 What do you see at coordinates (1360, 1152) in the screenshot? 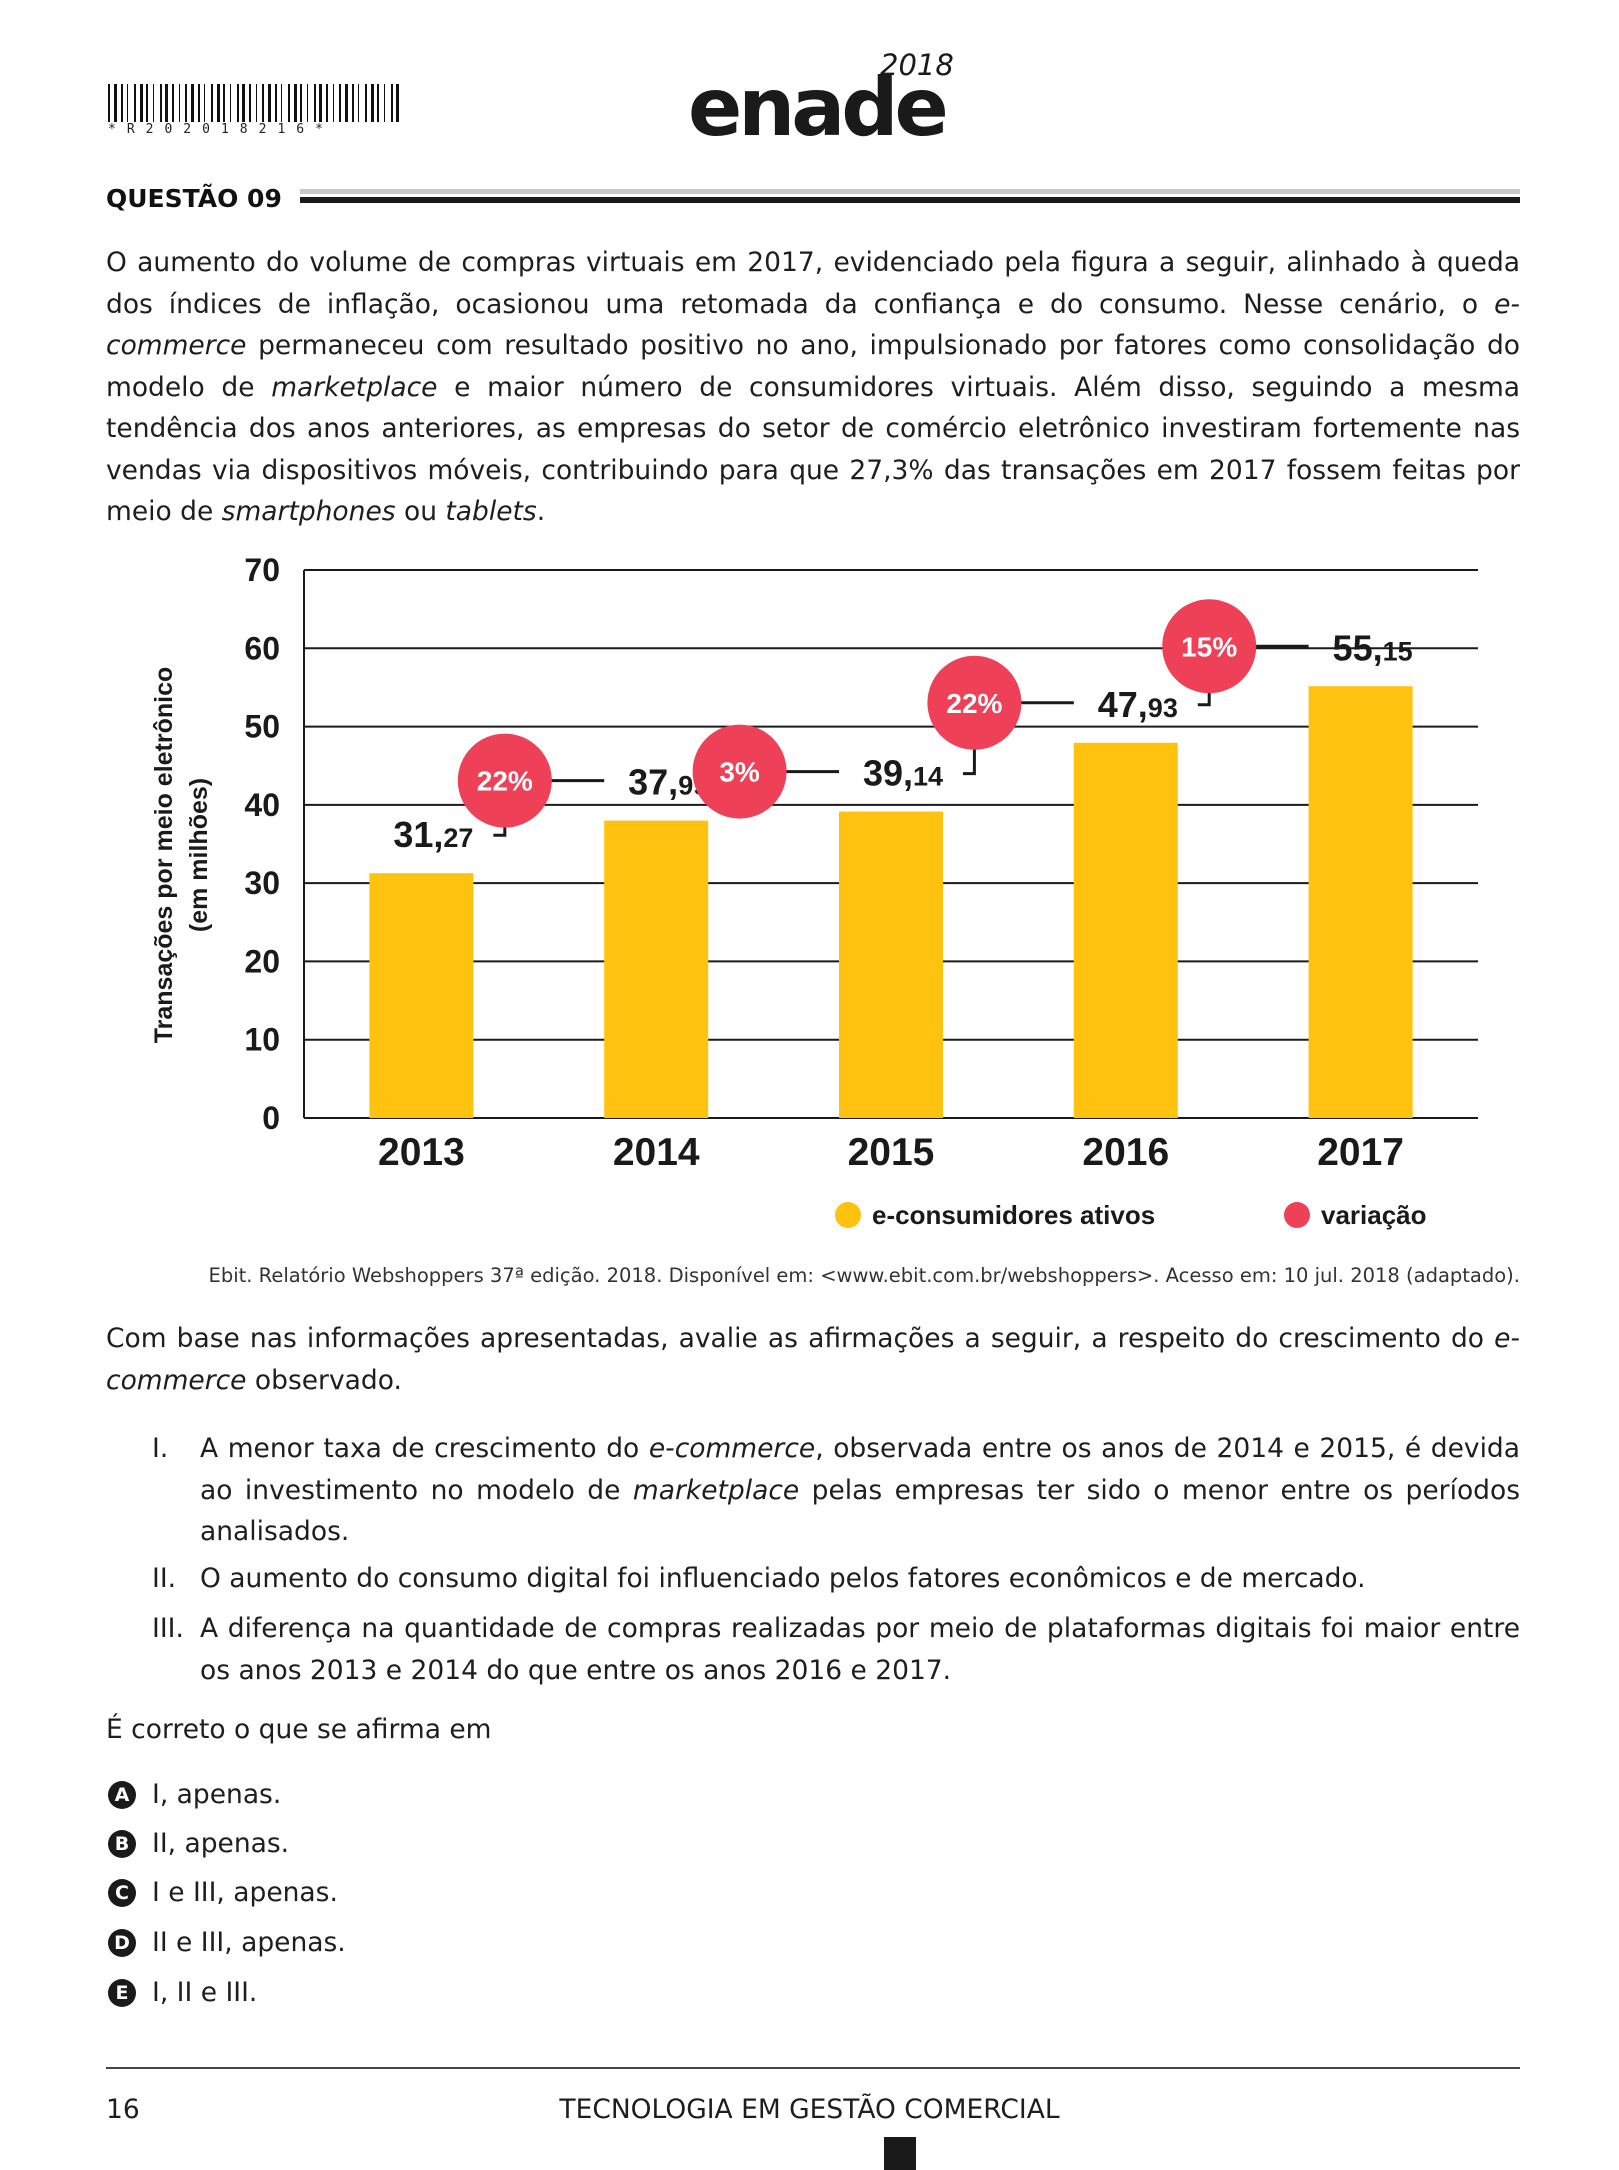
I see `x-tick-label: 2017` at bounding box center [1360, 1152].